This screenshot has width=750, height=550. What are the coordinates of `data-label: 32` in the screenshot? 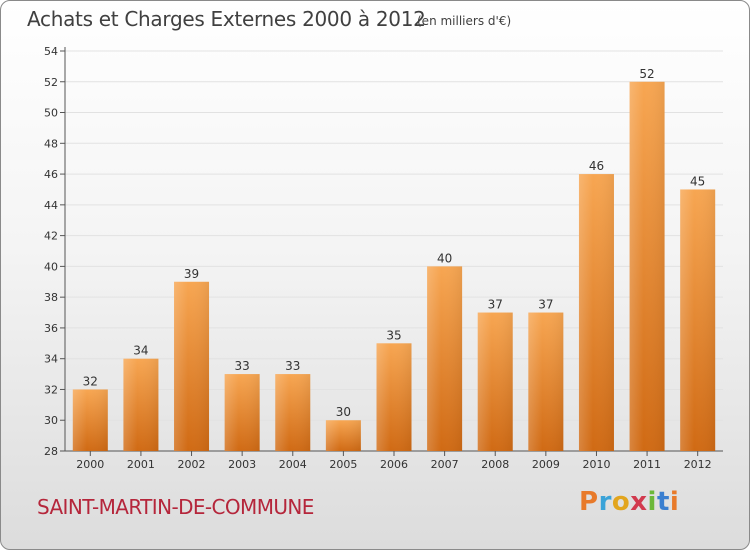 It's located at (90, 381).